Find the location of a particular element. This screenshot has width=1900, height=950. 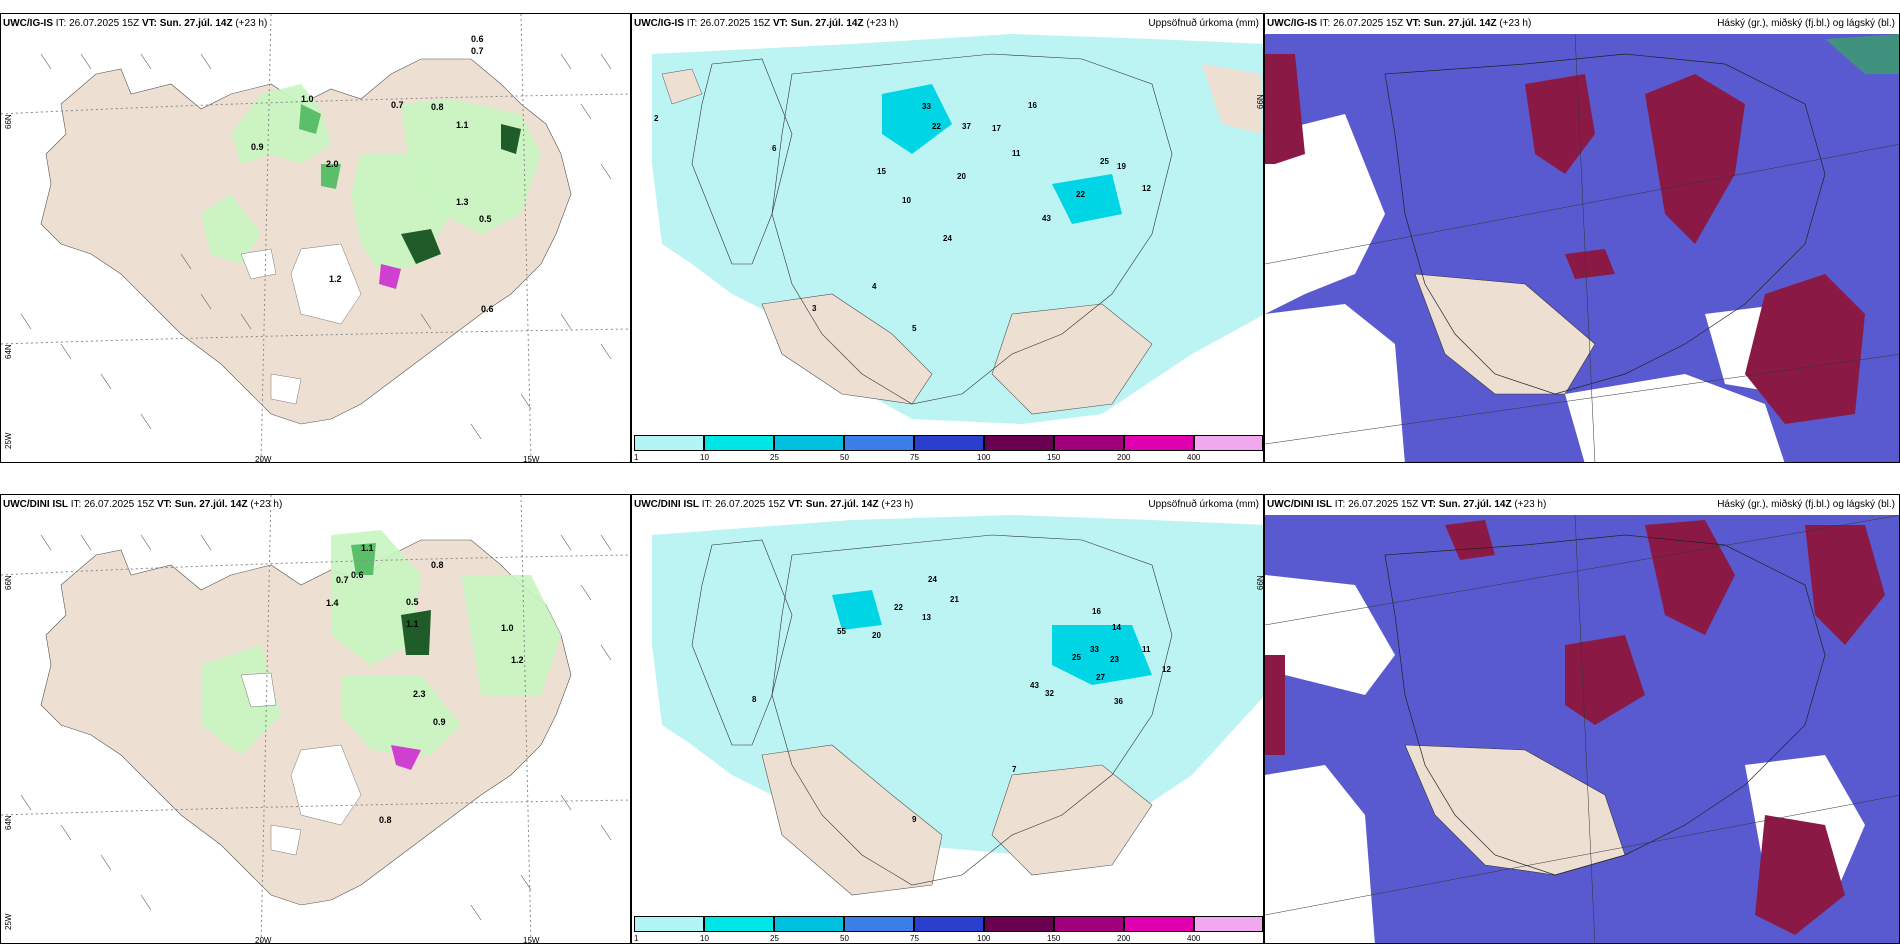

lat-label-64: 64N is located at coordinates (8, 351).